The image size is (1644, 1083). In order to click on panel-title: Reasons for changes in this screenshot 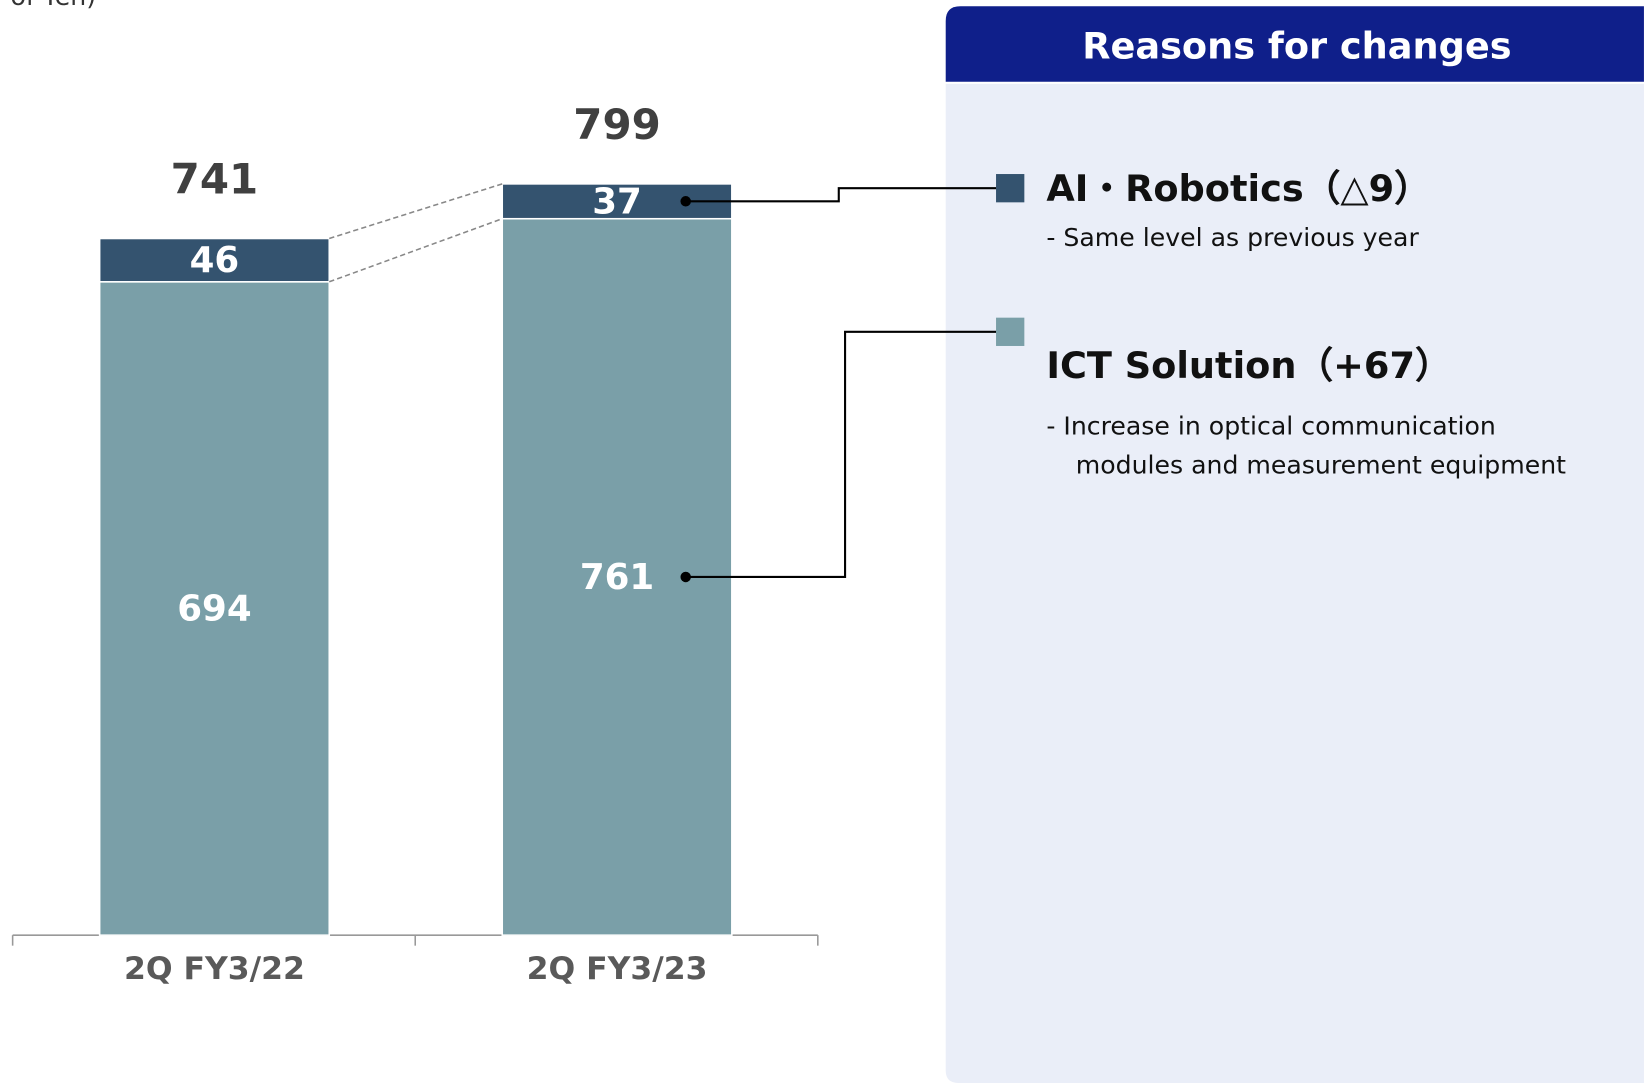, I will do `click(1296, 46)`.